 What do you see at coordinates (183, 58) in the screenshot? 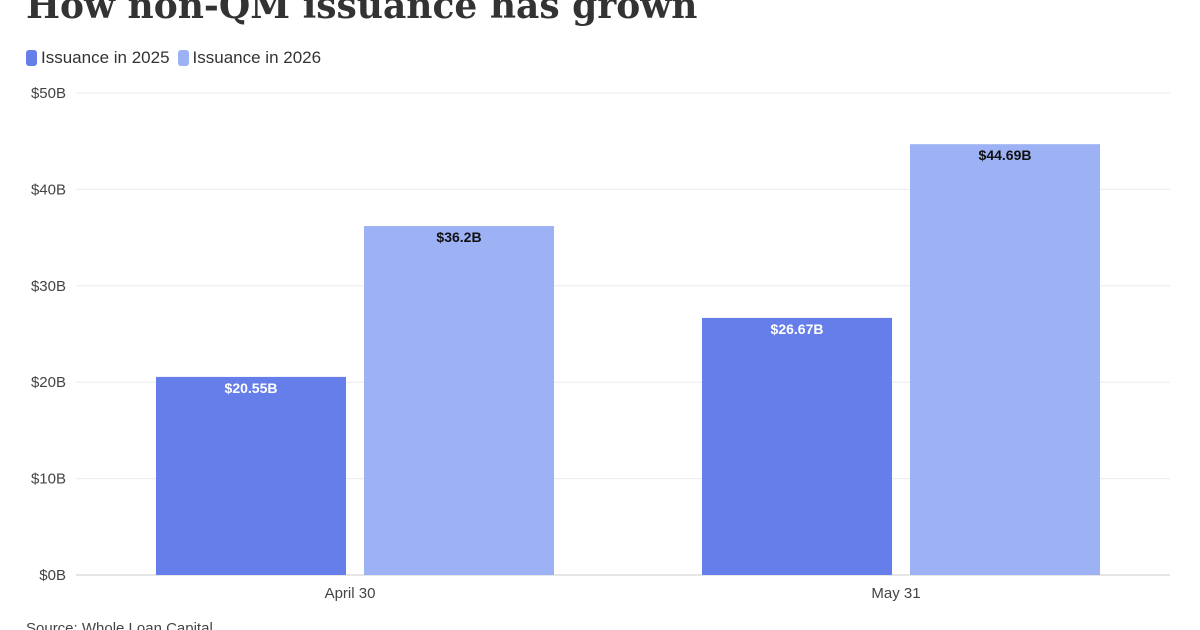
I see `legend-swatch-2026` at bounding box center [183, 58].